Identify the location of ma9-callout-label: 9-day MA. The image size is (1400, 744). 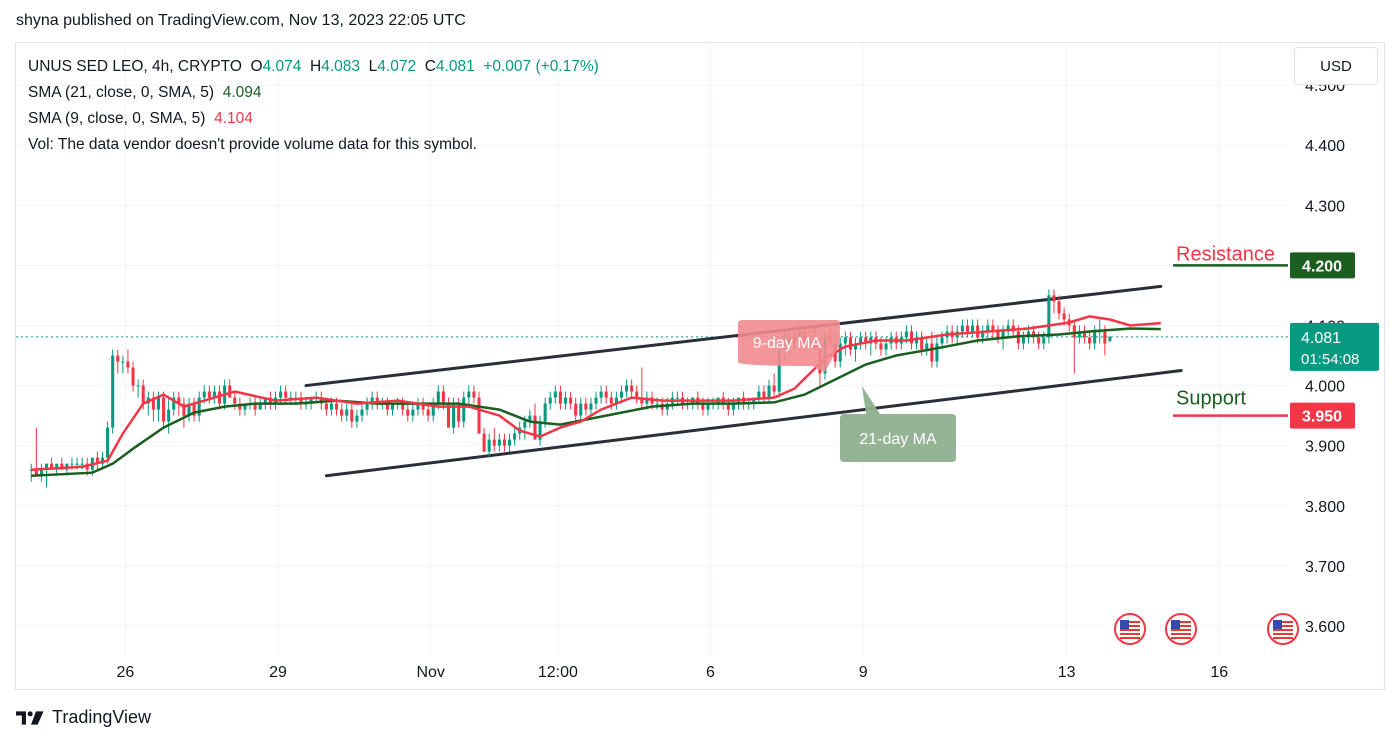
(787, 343).